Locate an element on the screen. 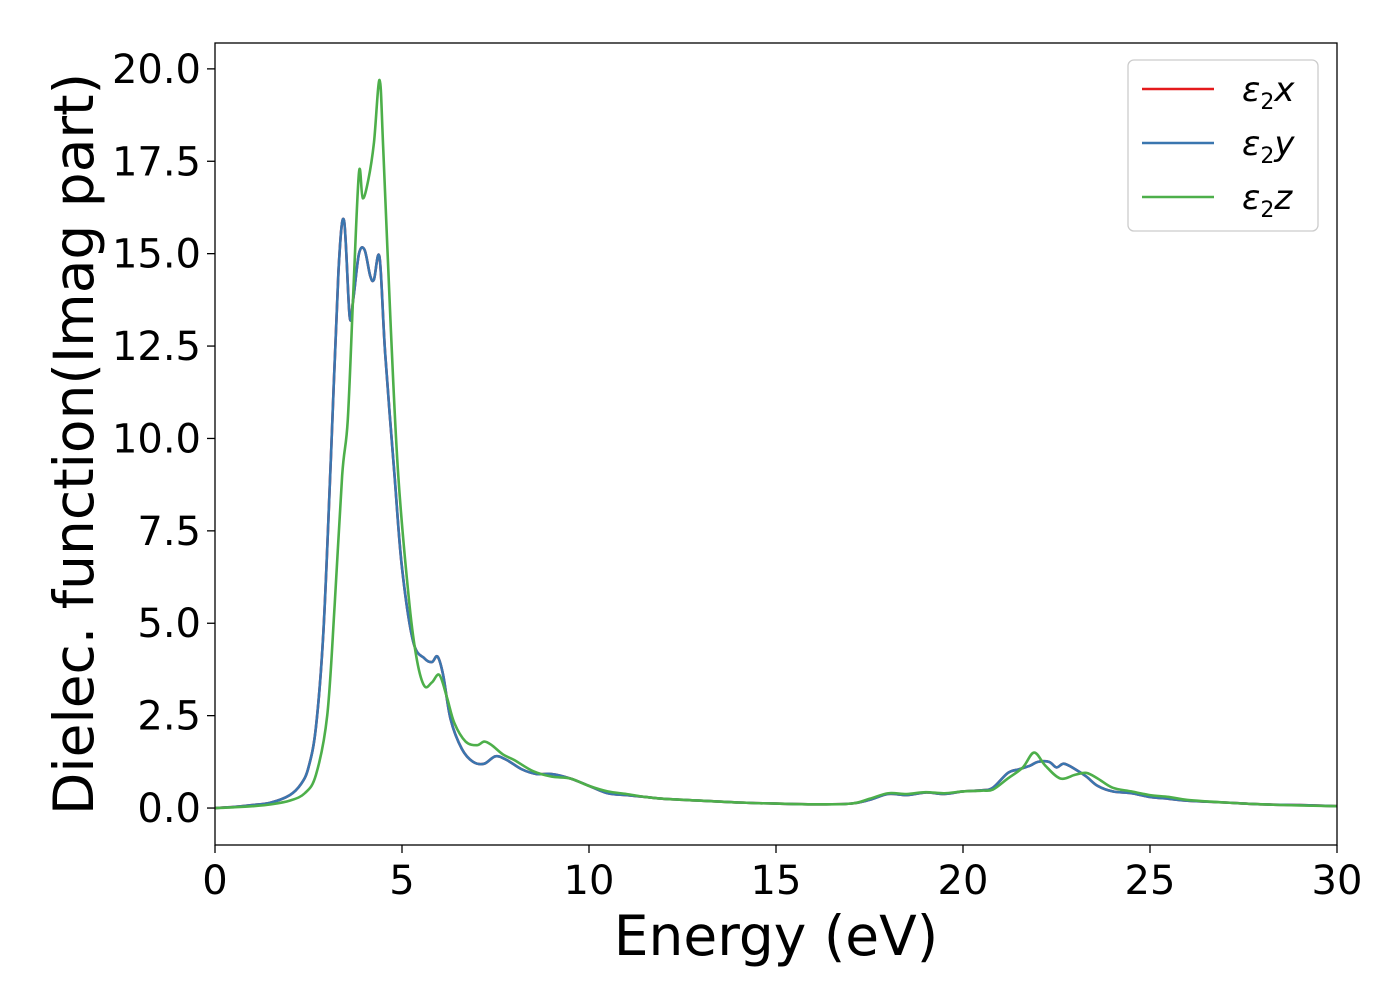 The width and height of the screenshot is (1400, 1000). legend-items: ε2x ε2y ε2z is located at coordinates (1218, 146).